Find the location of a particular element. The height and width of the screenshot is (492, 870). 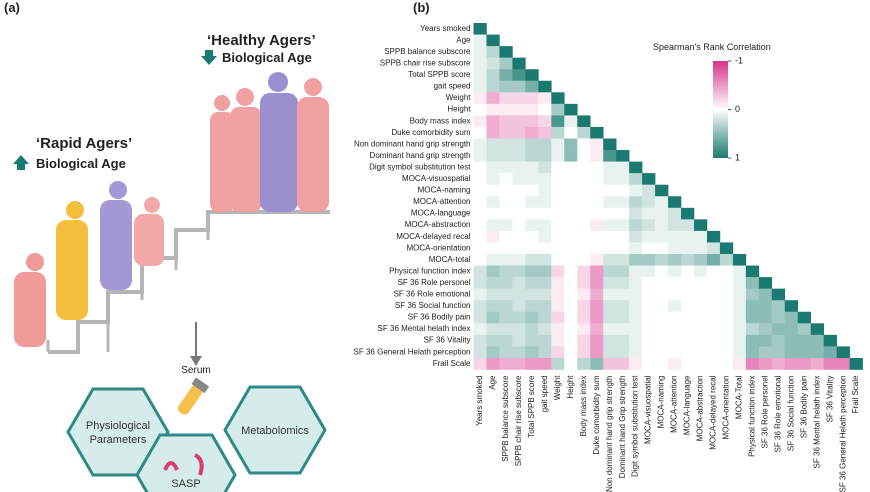

row-label: MOCA-naming is located at coordinates (444, 190).